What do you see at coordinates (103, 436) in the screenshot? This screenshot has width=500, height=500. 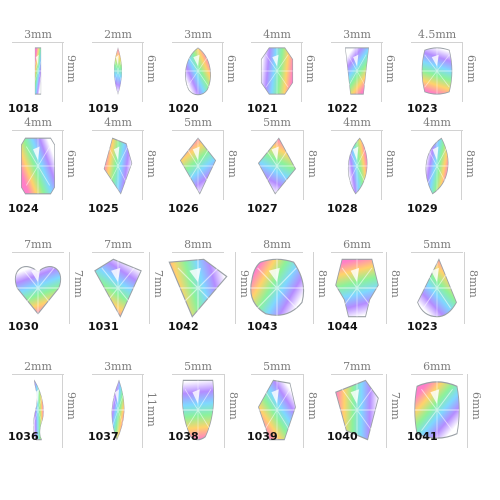 I see `product-code: 1037` at bounding box center [103, 436].